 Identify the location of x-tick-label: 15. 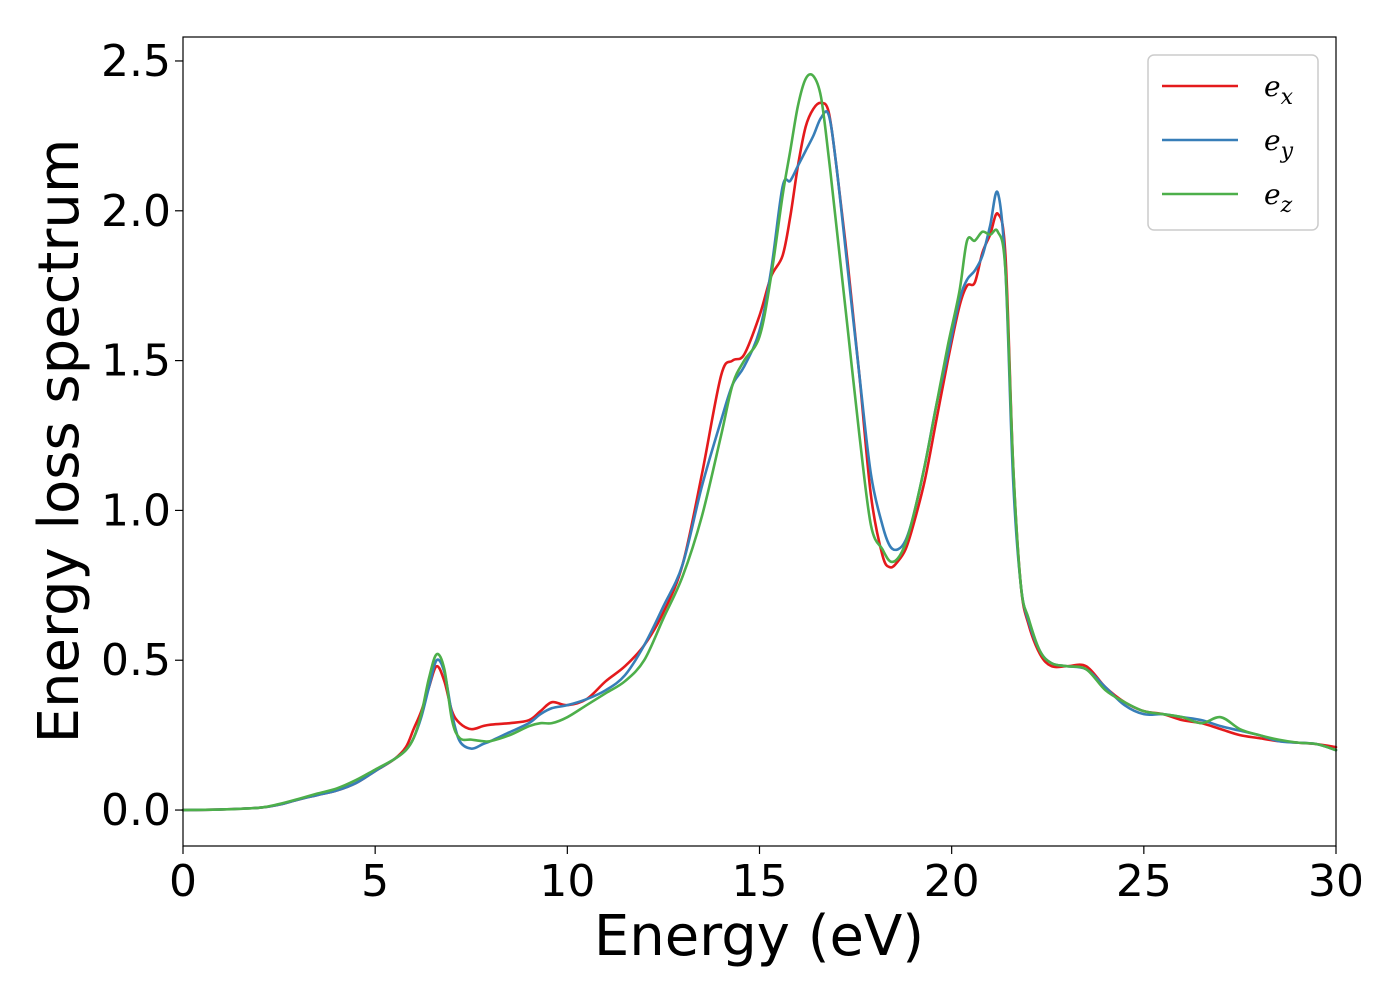
(760, 881).